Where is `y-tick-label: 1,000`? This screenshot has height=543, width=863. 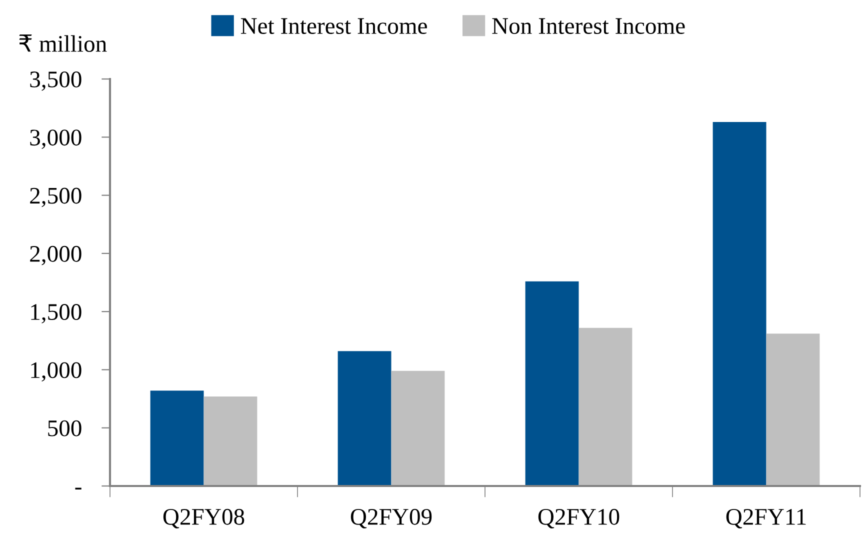 y-tick-label: 1,000 is located at coordinates (56, 372).